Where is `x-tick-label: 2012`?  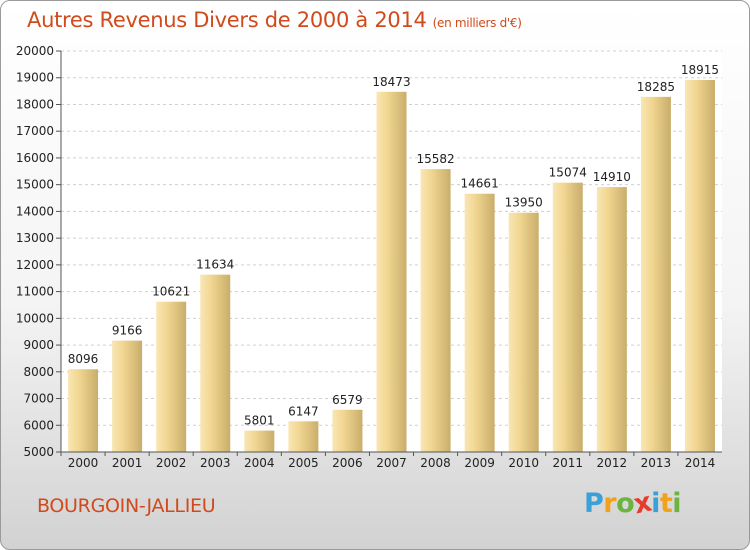 x-tick-label: 2012 is located at coordinates (612, 463).